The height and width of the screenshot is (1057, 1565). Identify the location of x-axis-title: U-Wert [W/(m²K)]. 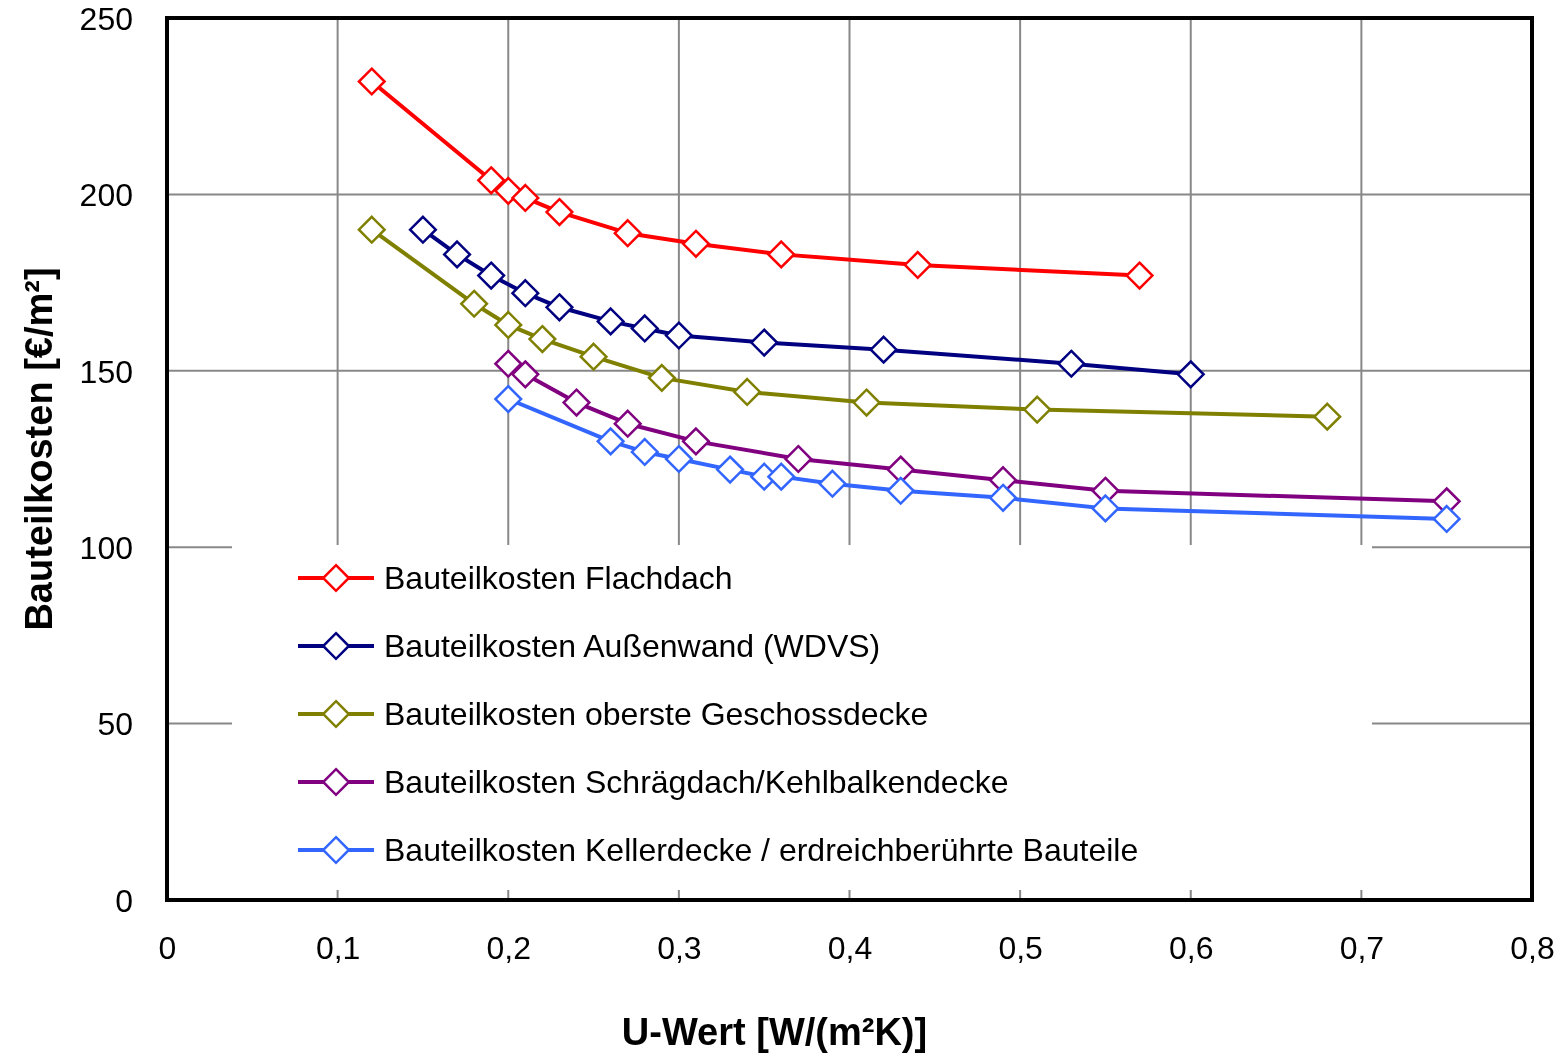
(774, 1032).